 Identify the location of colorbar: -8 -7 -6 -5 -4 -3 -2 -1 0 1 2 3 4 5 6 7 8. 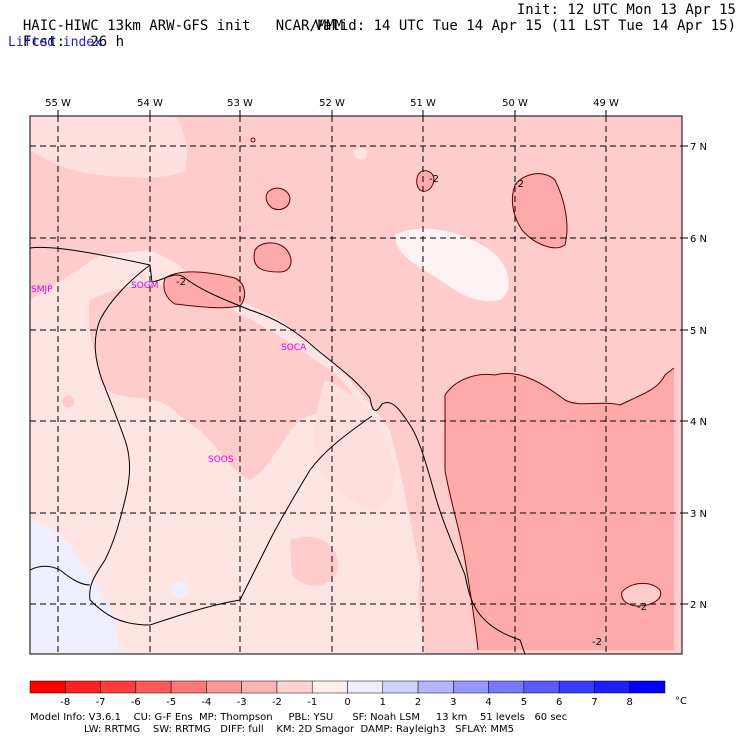
(347, 694).